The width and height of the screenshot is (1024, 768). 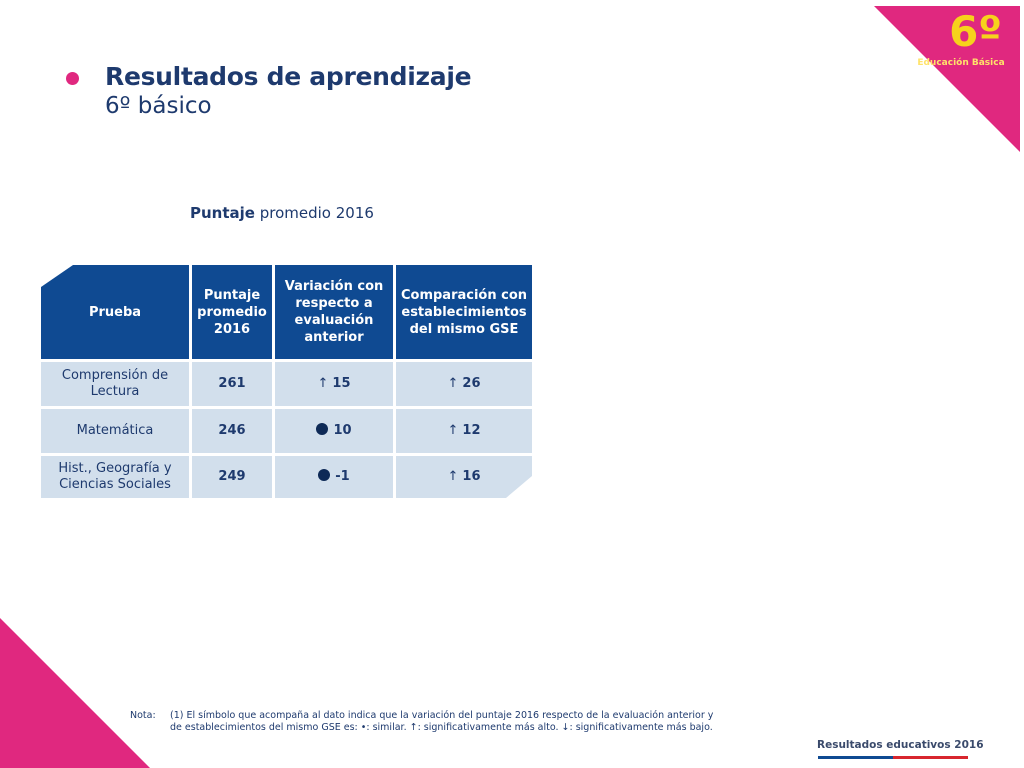 What do you see at coordinates (342, 476) in the screenshot?
I see `variacion-value: -1` at bounding box center [342, 476].